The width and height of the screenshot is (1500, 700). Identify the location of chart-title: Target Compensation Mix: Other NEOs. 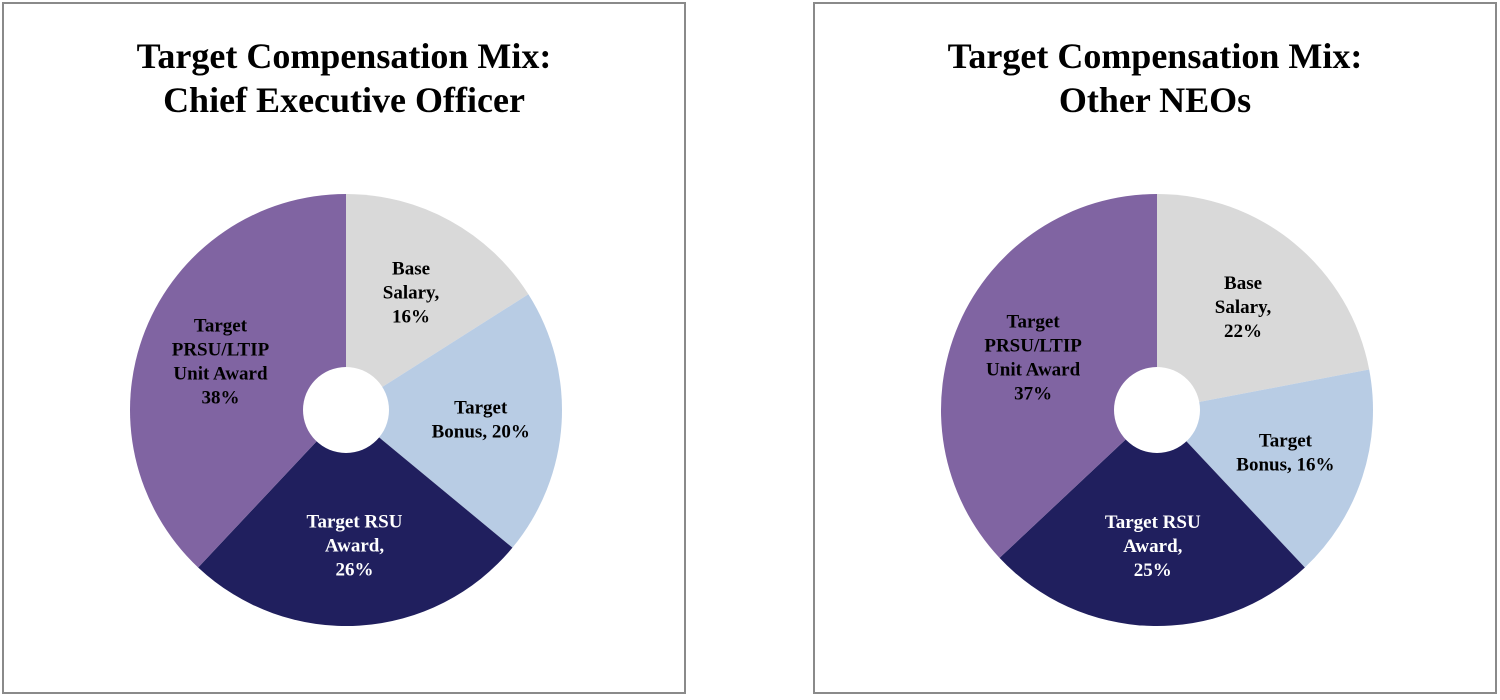
(1155, 78).